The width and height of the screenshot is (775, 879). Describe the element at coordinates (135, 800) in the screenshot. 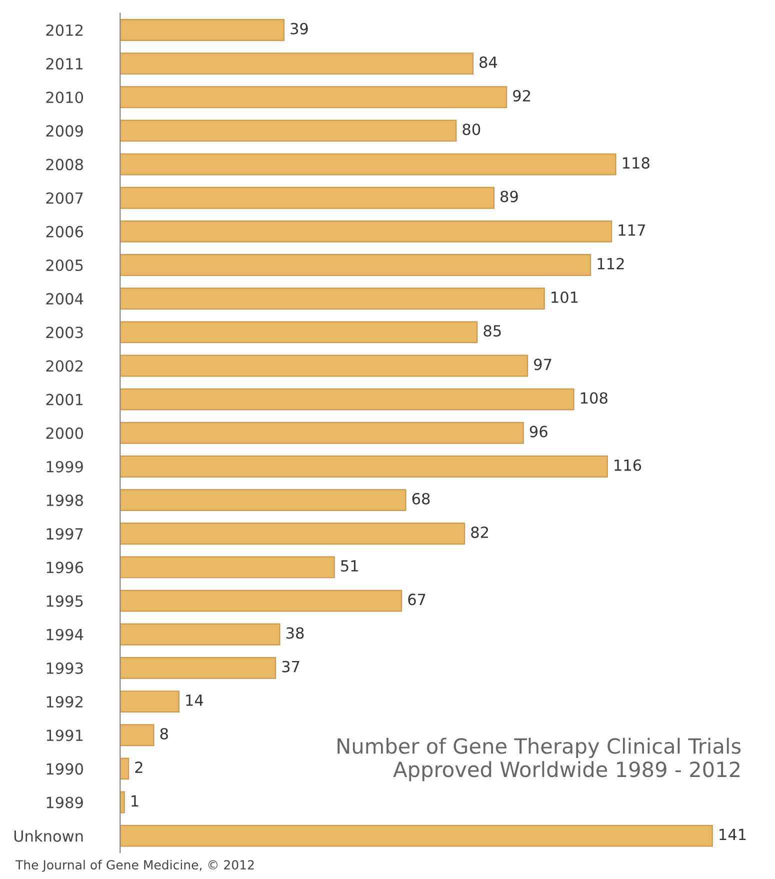

I see `data-label: 1` at that location.